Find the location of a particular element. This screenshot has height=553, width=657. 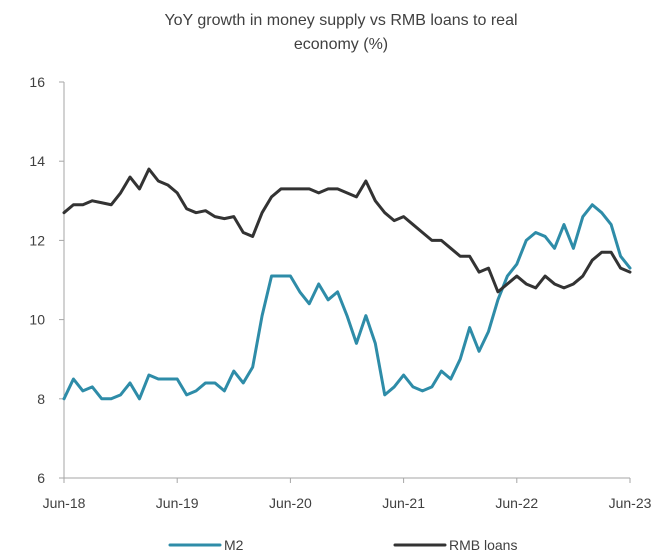

y-tick-label: 8 is located at coordinates (41, 399).